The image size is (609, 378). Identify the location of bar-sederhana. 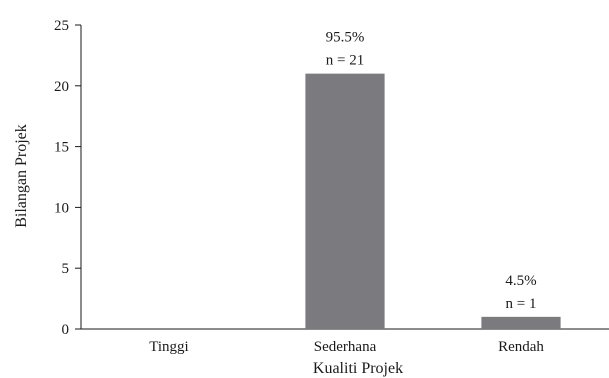
(345, 201).